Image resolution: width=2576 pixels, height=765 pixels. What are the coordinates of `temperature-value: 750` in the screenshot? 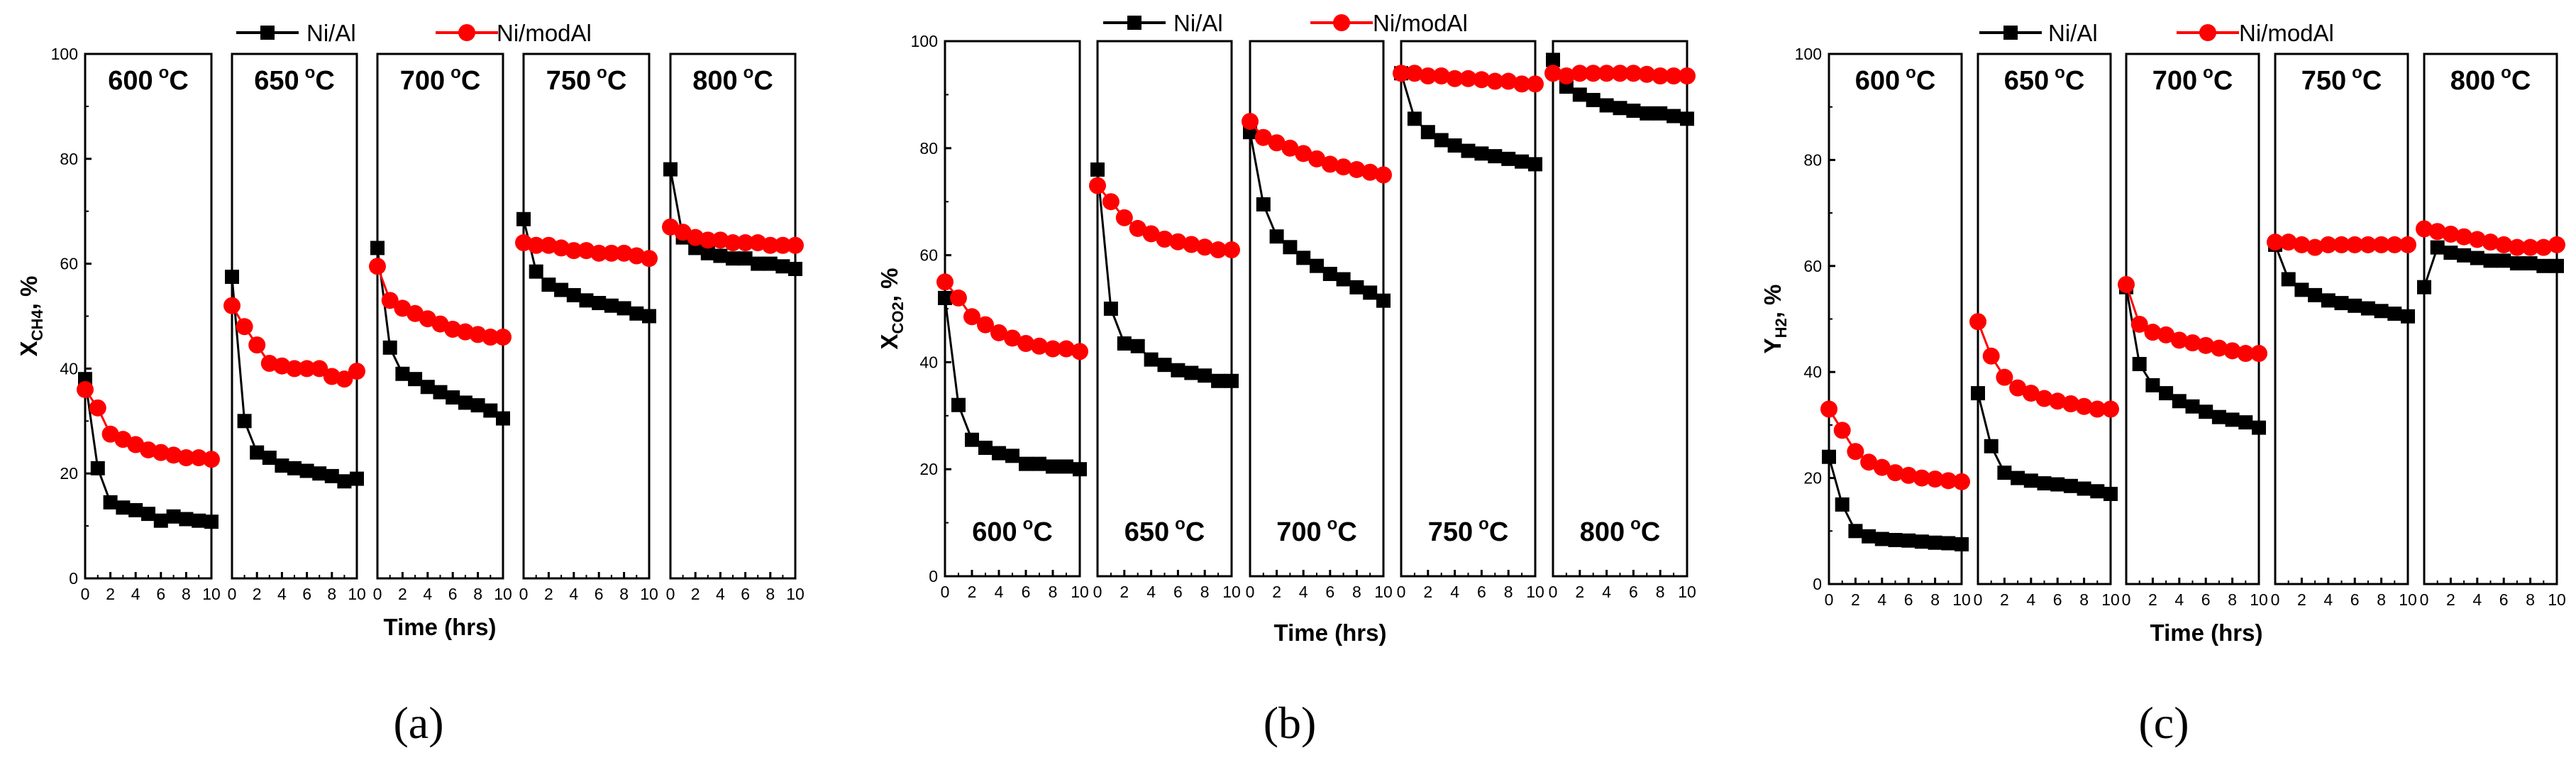 It's located at (568, 81).